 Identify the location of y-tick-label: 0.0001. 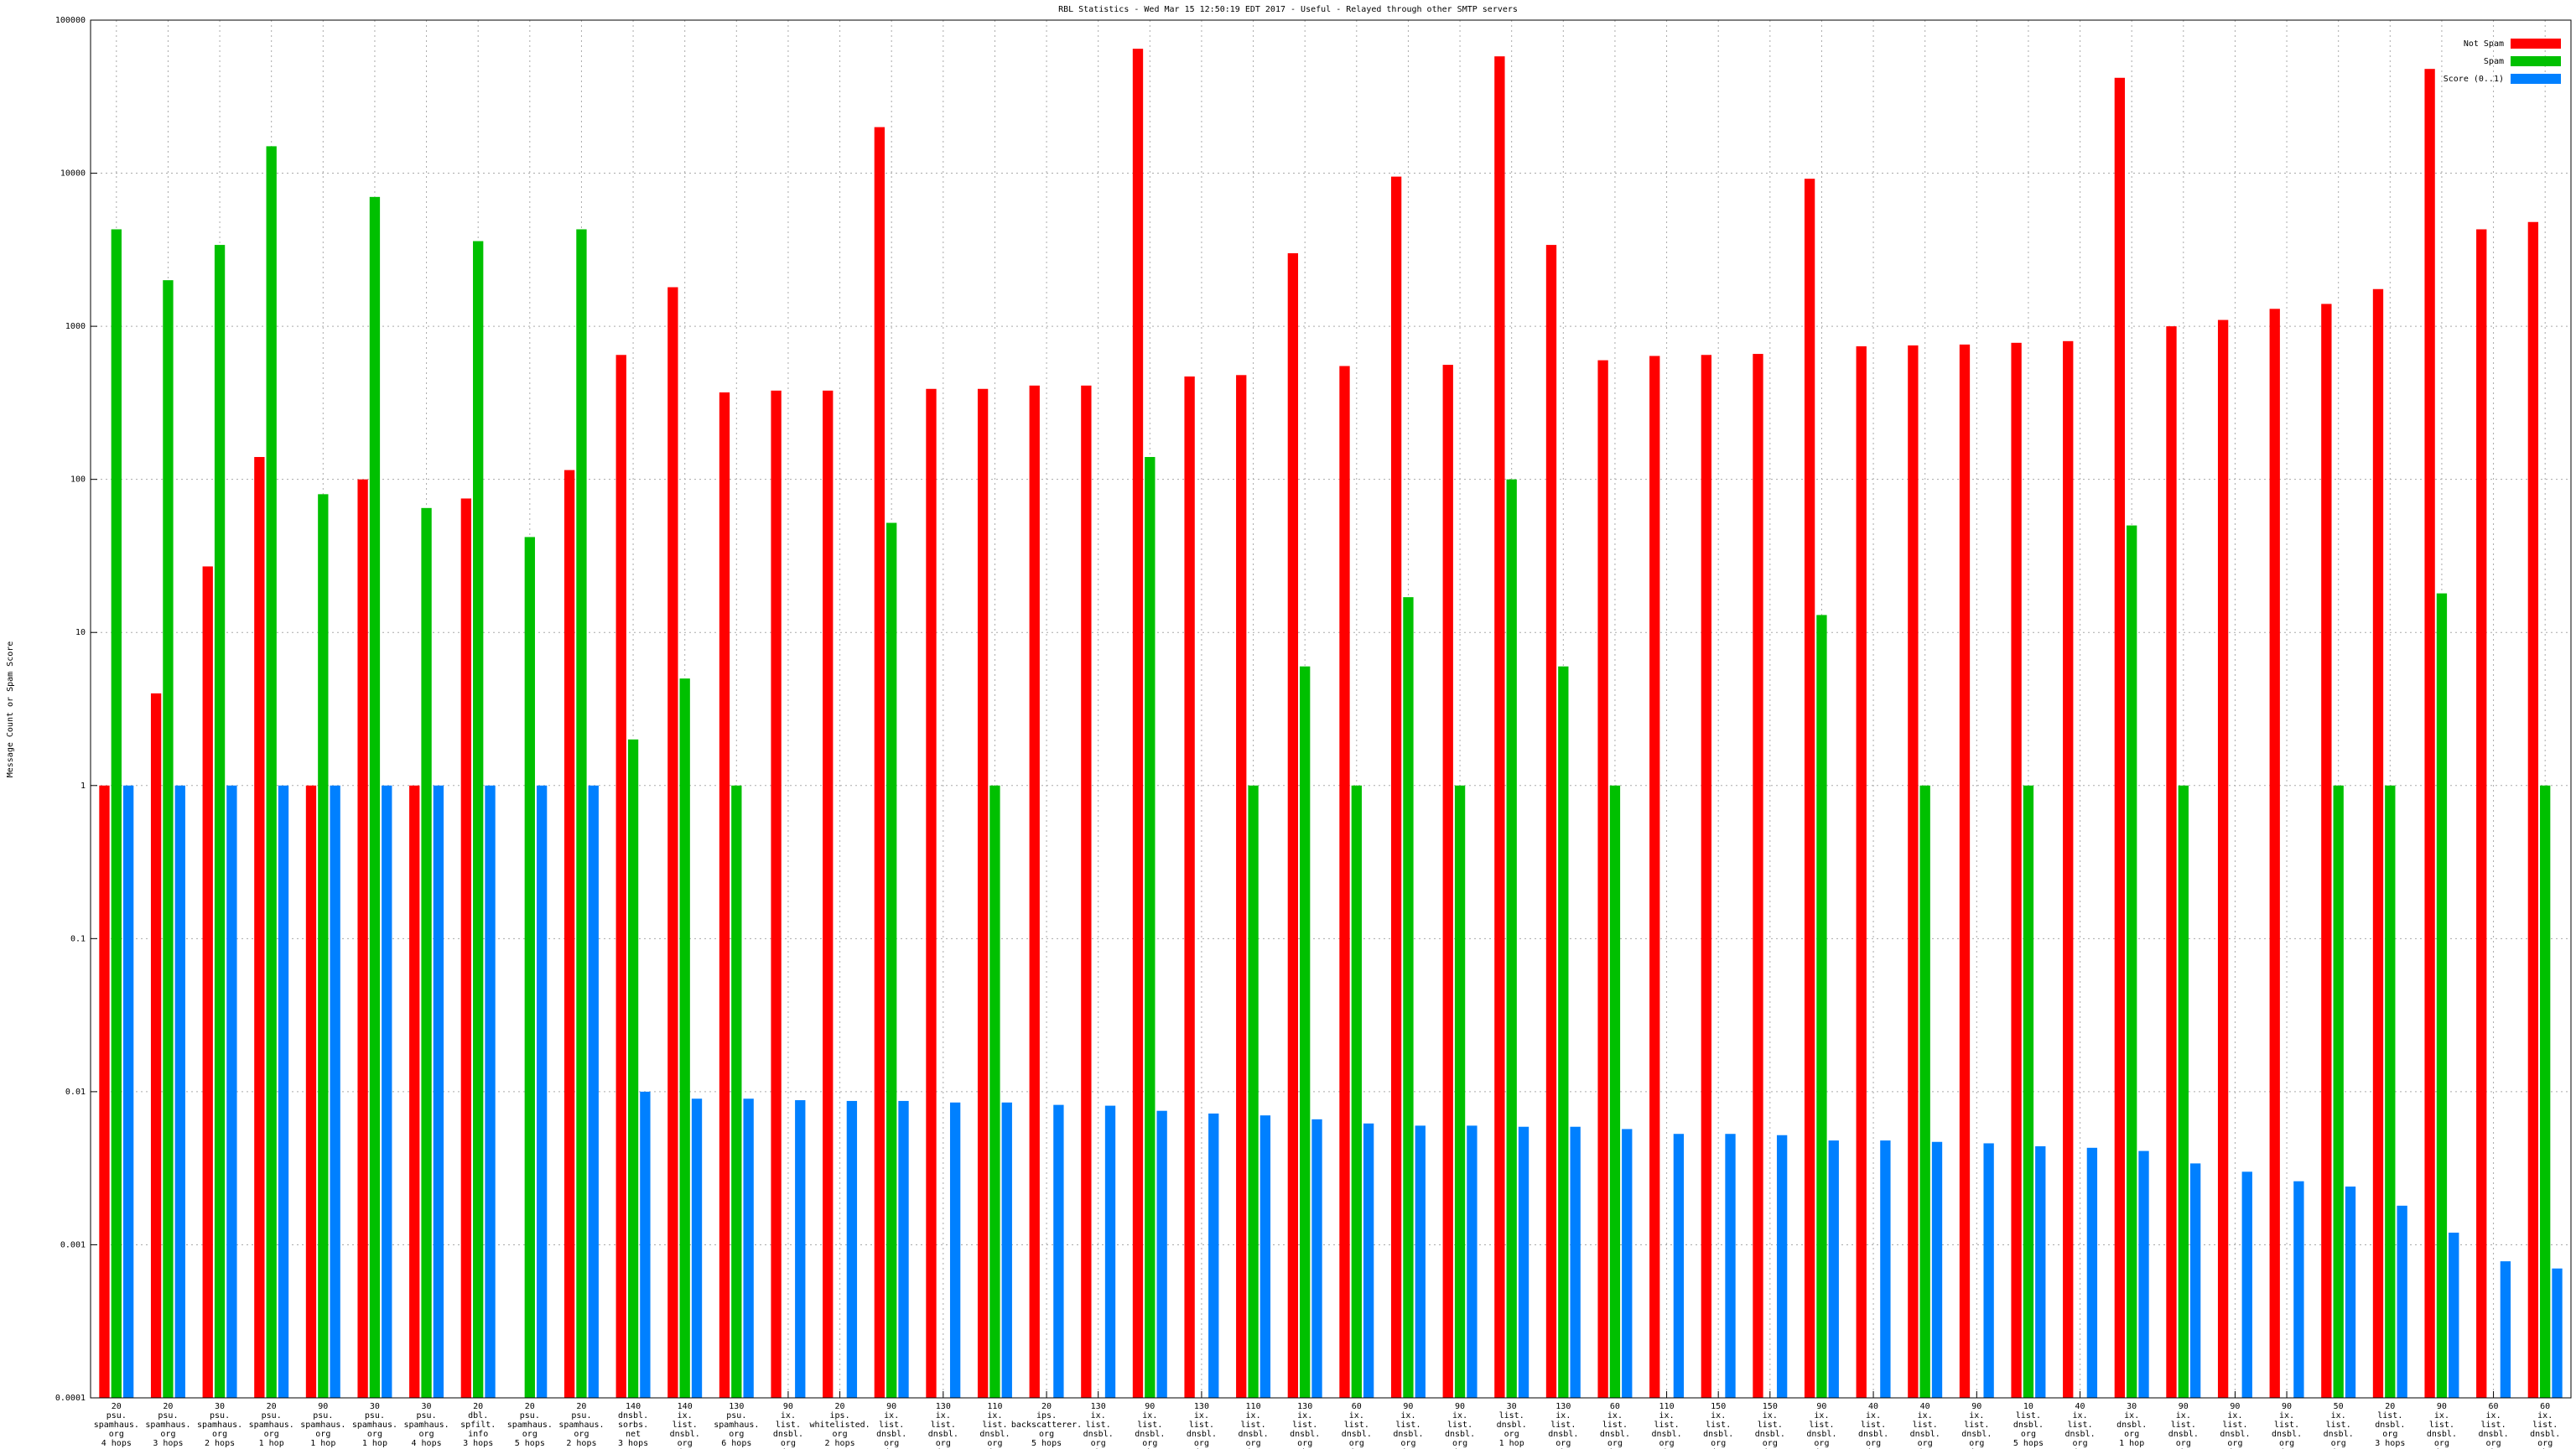
(70, 1398).